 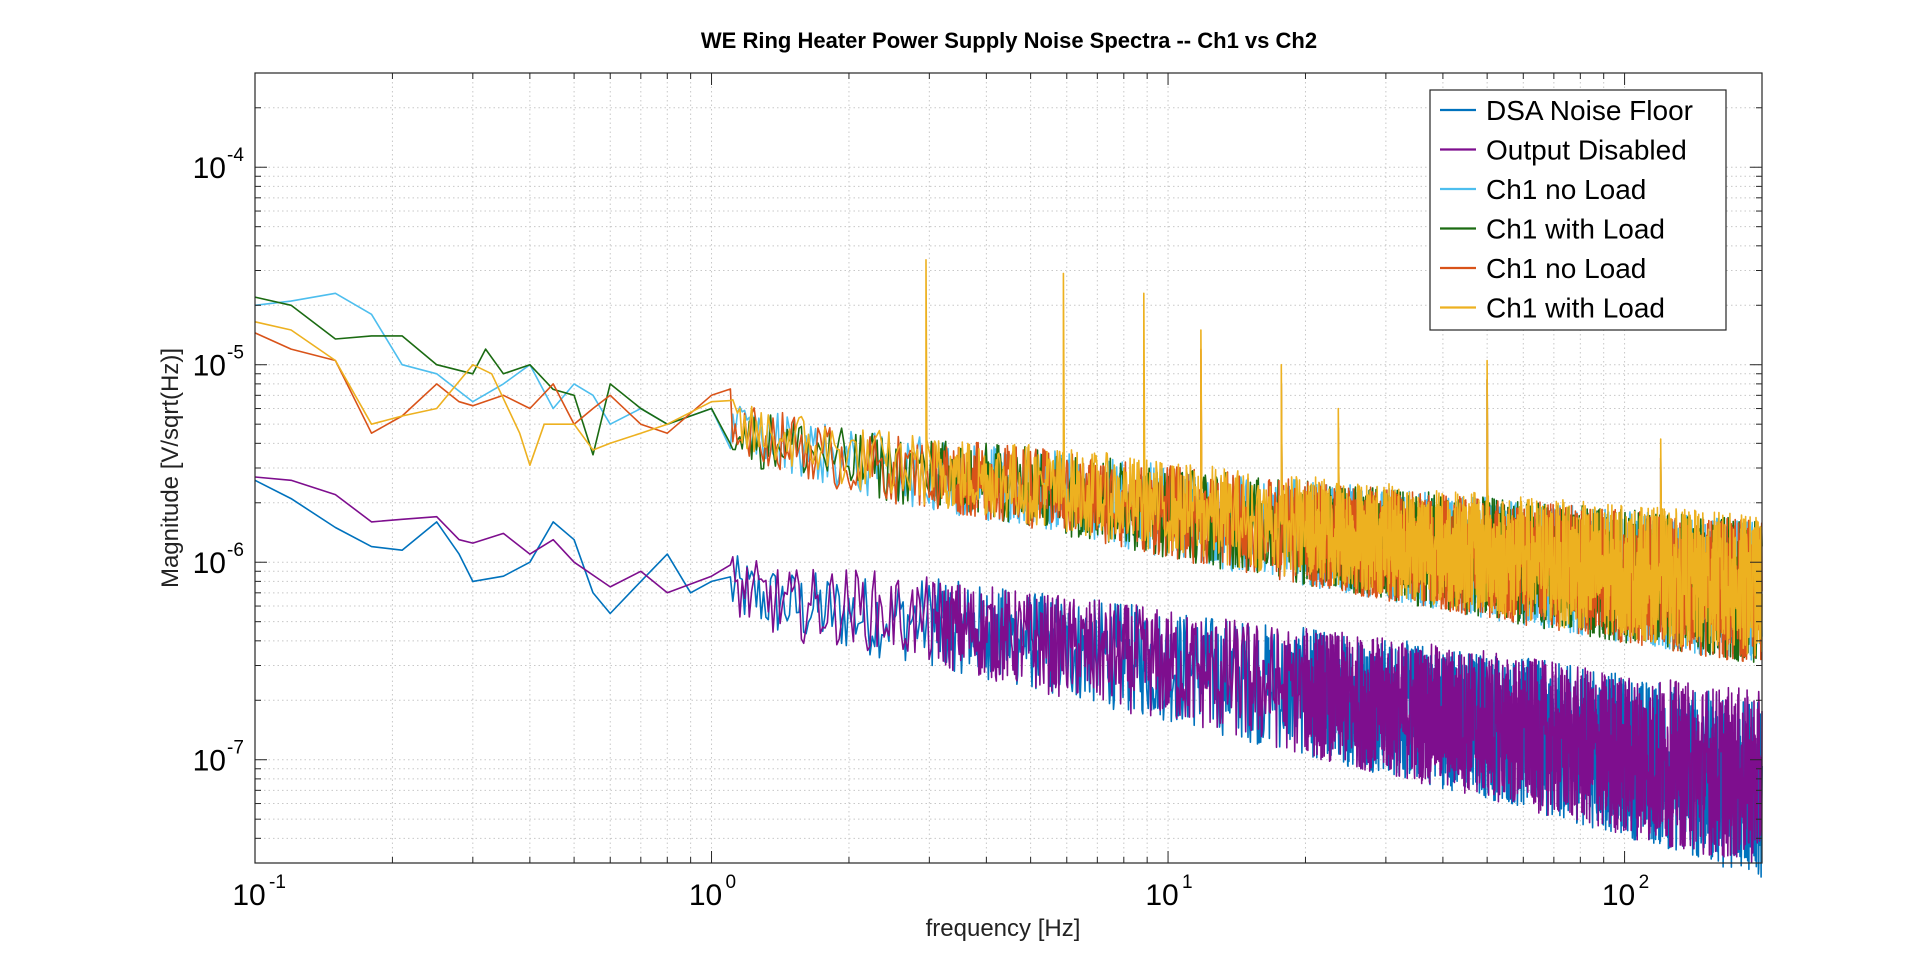 I want to click on x-axis-label: frequency [Hz], so click(x=1003, y=928).